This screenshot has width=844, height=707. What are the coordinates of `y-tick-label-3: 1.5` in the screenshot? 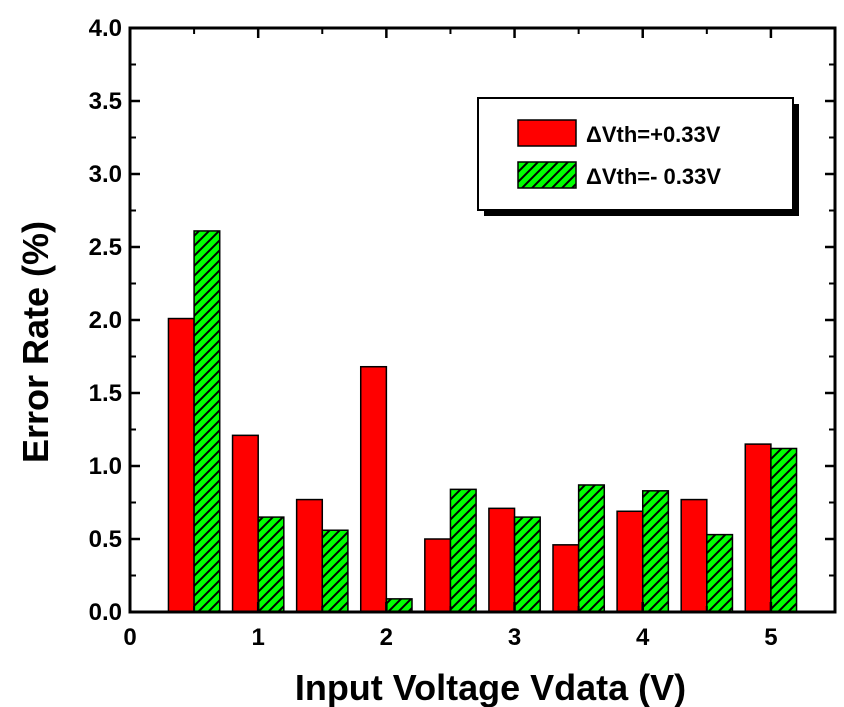 It's located at (105, 393).